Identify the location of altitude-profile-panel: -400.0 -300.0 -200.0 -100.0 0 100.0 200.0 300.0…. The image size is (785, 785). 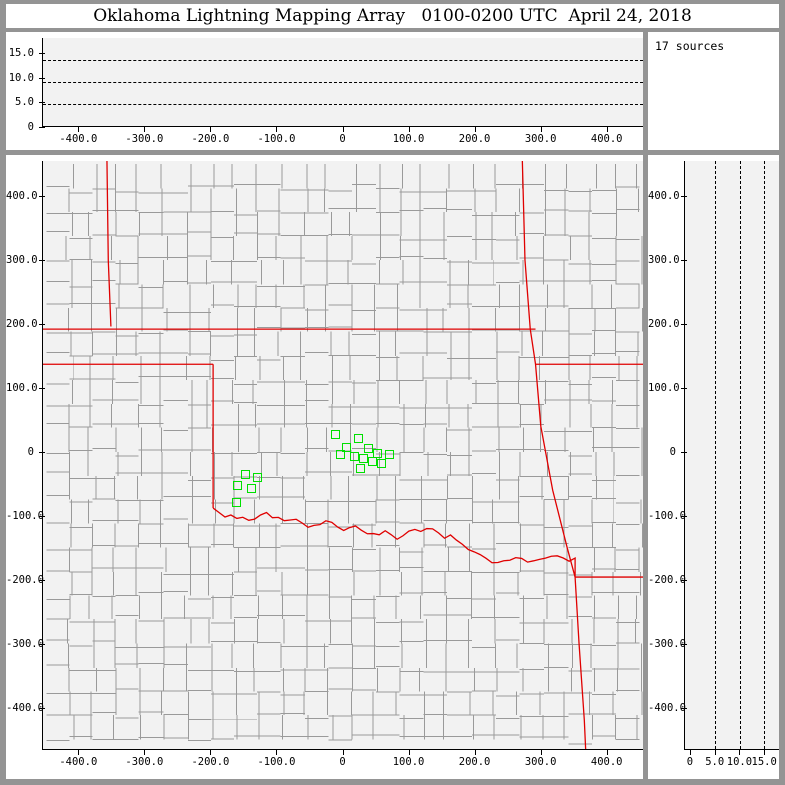
(713, 467).